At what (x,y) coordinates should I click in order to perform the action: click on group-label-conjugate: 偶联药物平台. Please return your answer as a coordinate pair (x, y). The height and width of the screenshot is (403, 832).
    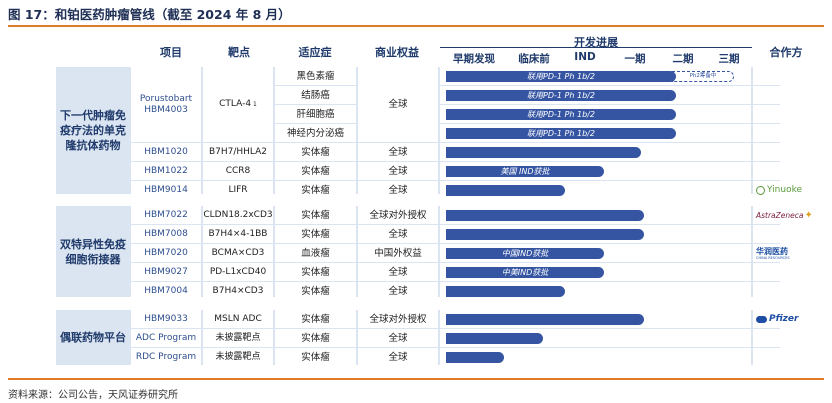
    Looking at the image, I should click on (93, 337).